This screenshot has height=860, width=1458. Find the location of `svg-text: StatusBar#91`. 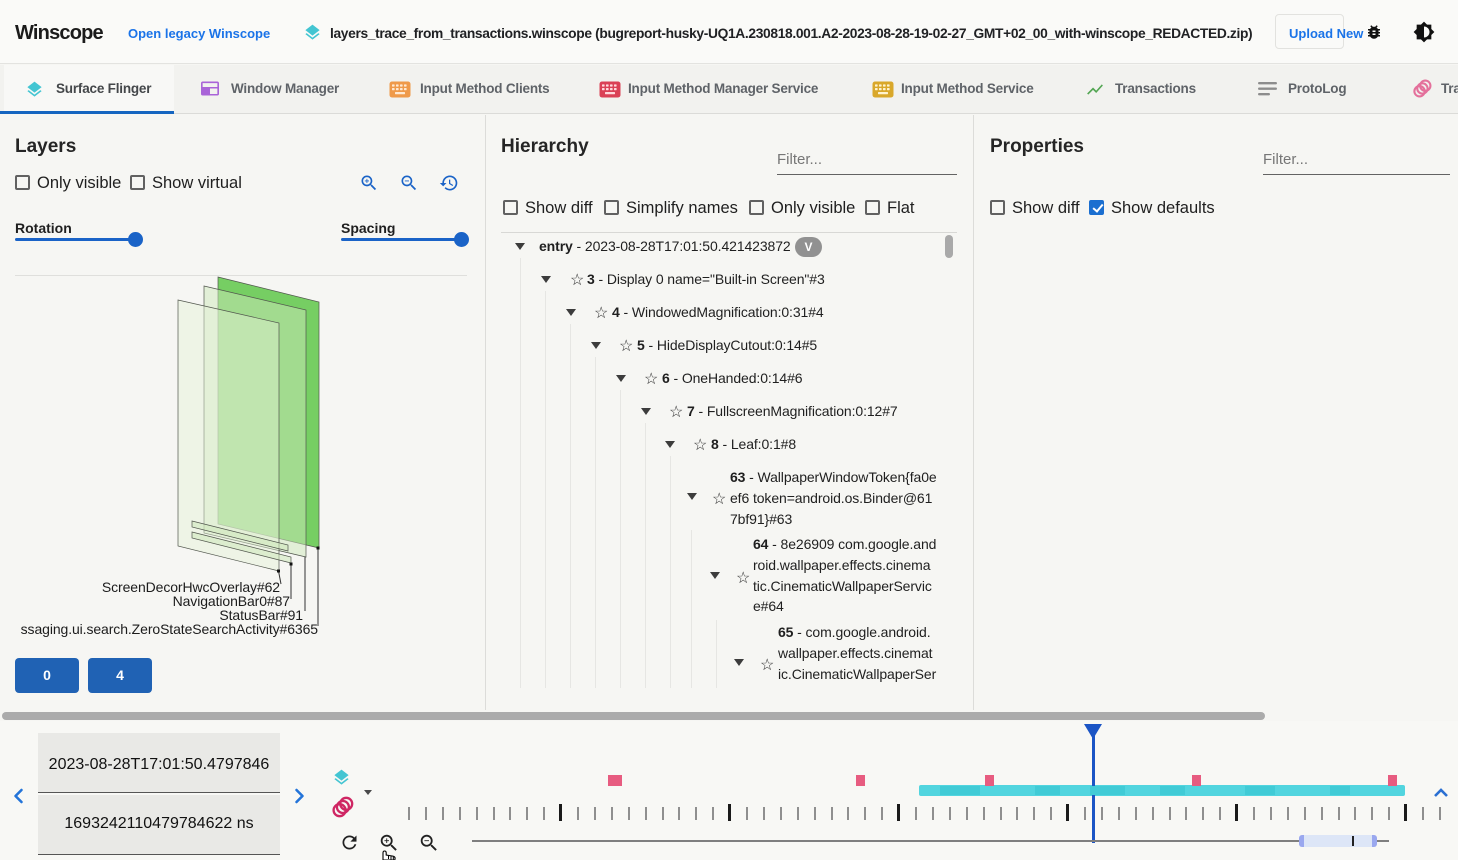

svg-text: StatusBar#91 is located at coordinates (261, 615).